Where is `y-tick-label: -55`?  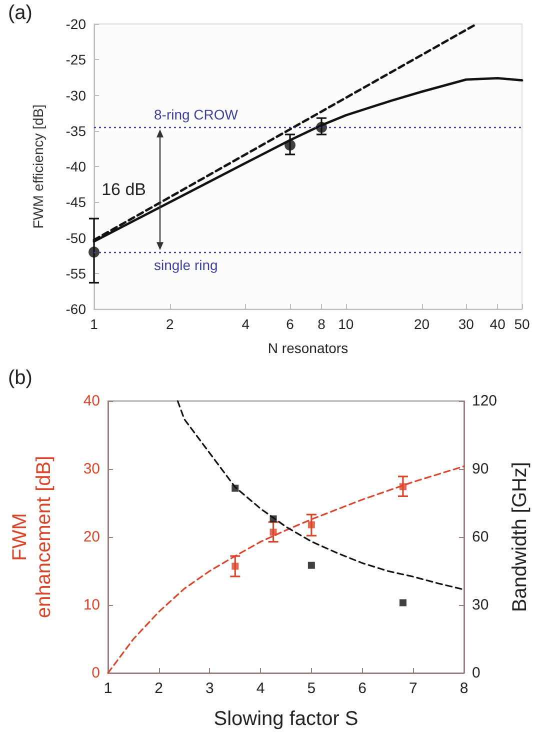 y-tick-label: -55 is located at coordinates (76, 273).